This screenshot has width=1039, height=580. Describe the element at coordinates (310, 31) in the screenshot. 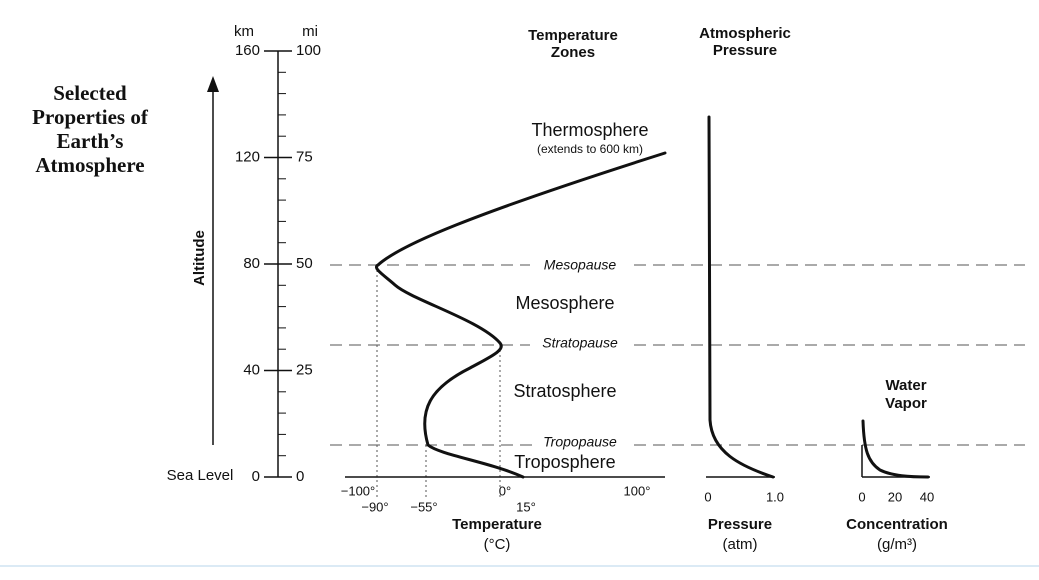

I see `unit-label: mi` at that location.